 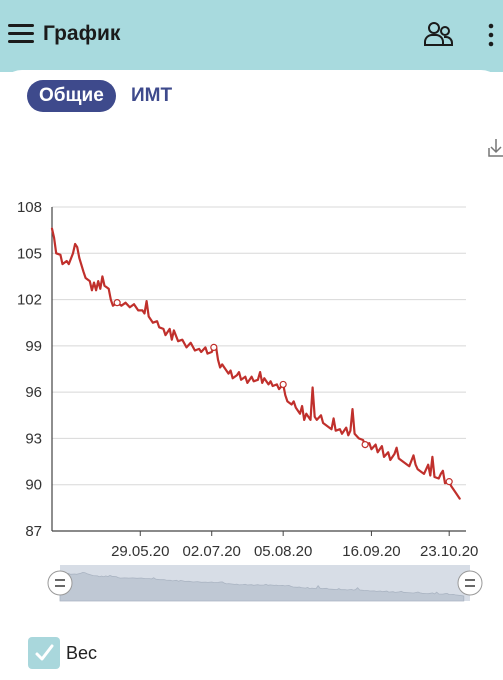 I want to click on hamburger-menu-icon, so click(x=21, y=34).